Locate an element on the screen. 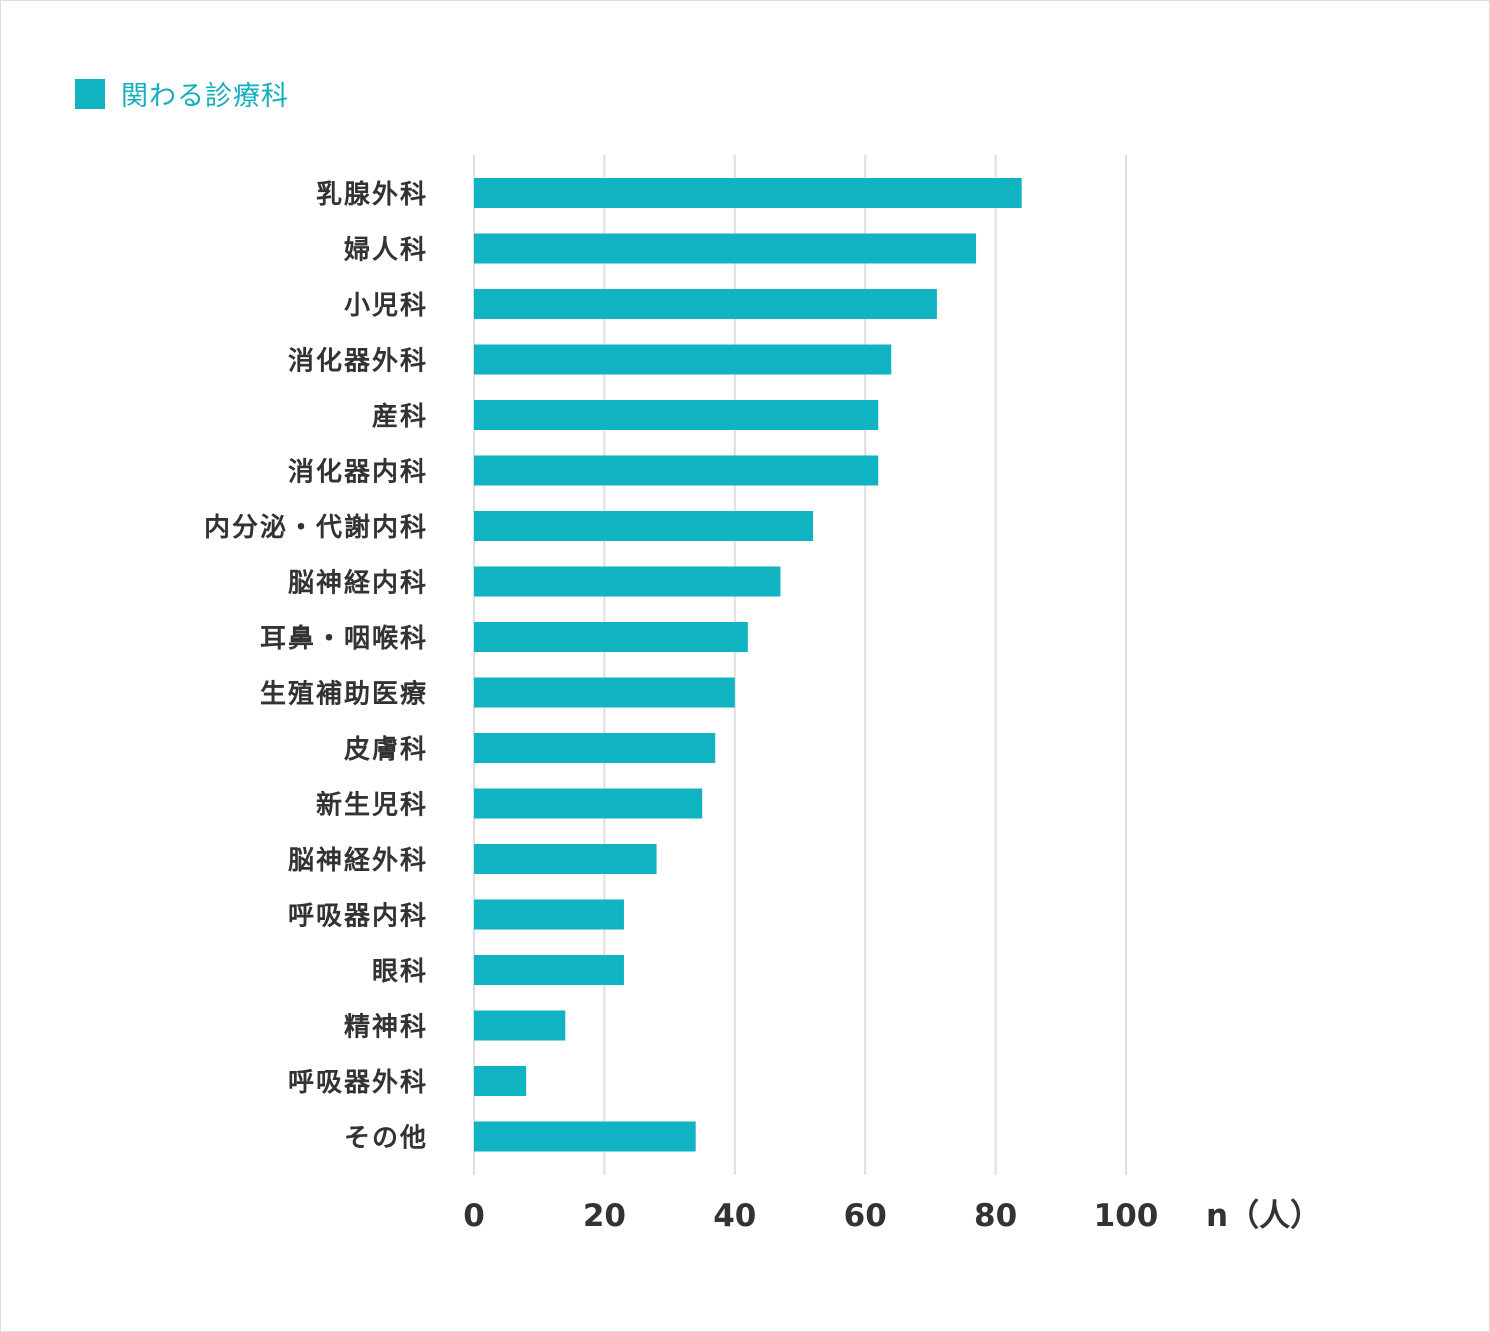 The height and width of the screenshot is (1332, 1490). legend: 関わる診療科 is located at coordinates (182, 93).